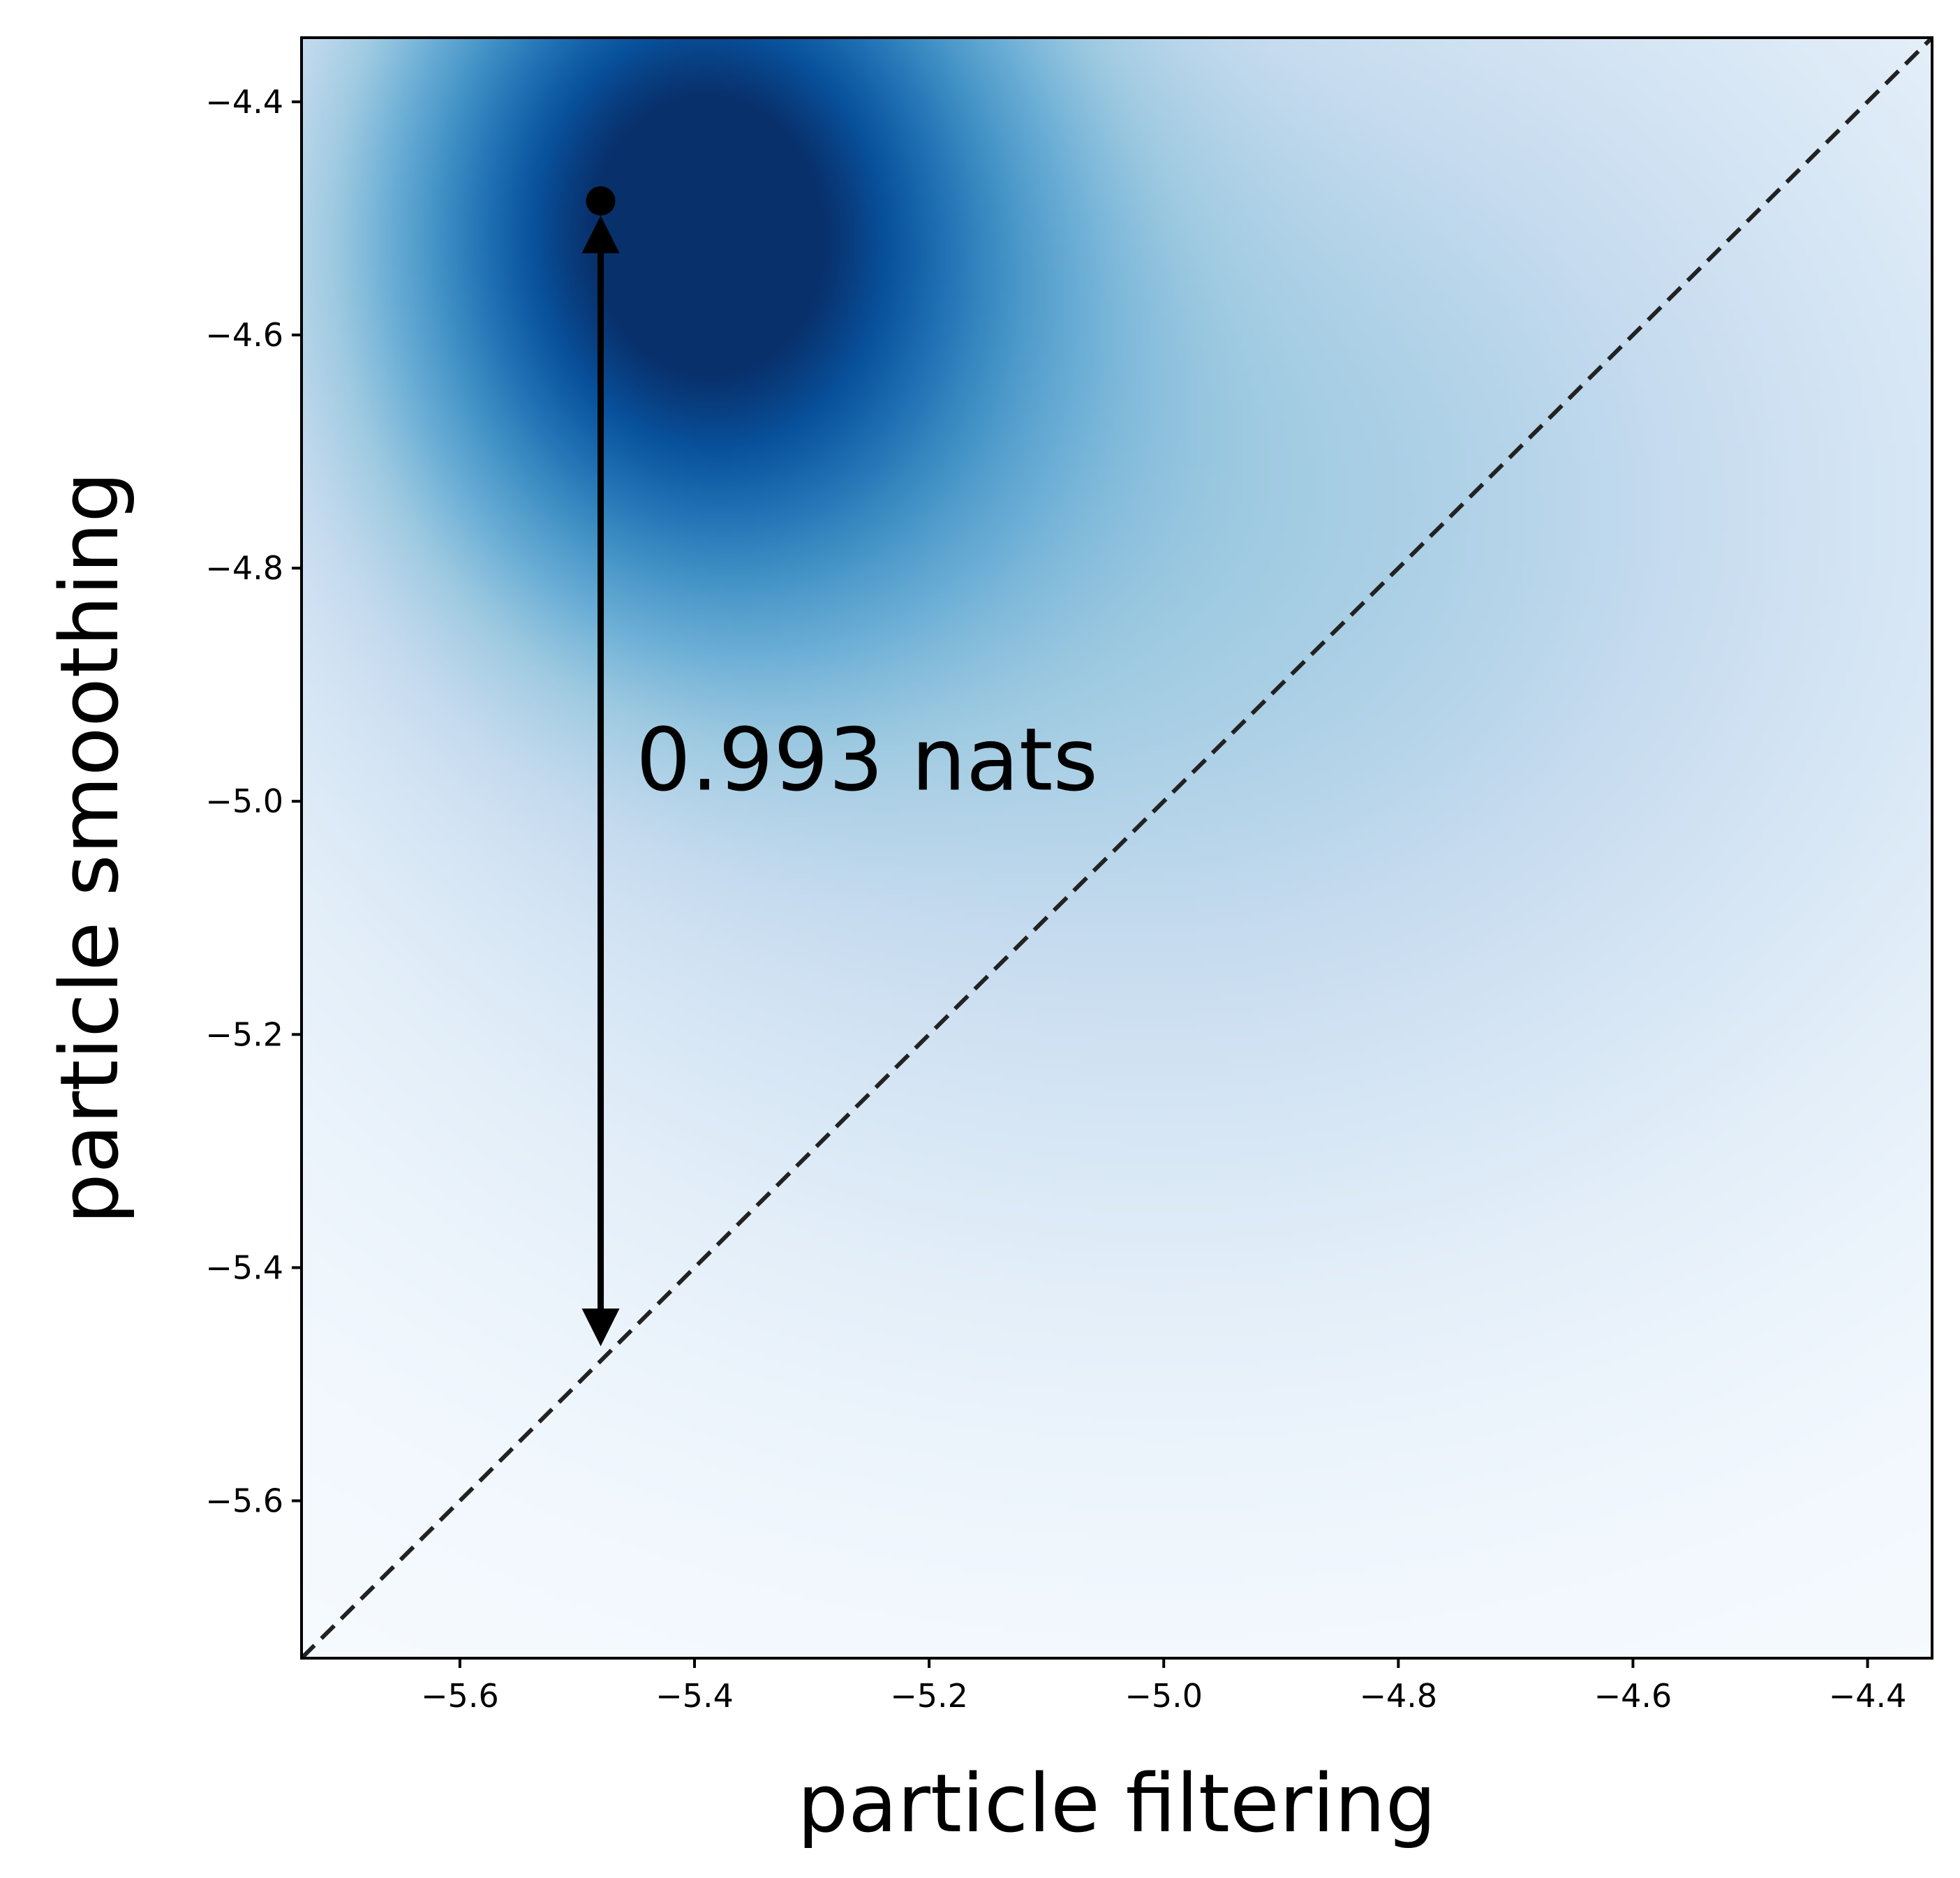  What do you see at coordinates (244, 801) in the screenshot?
I see `y-tick-label: −5.0` at bounding box center [244, 801].